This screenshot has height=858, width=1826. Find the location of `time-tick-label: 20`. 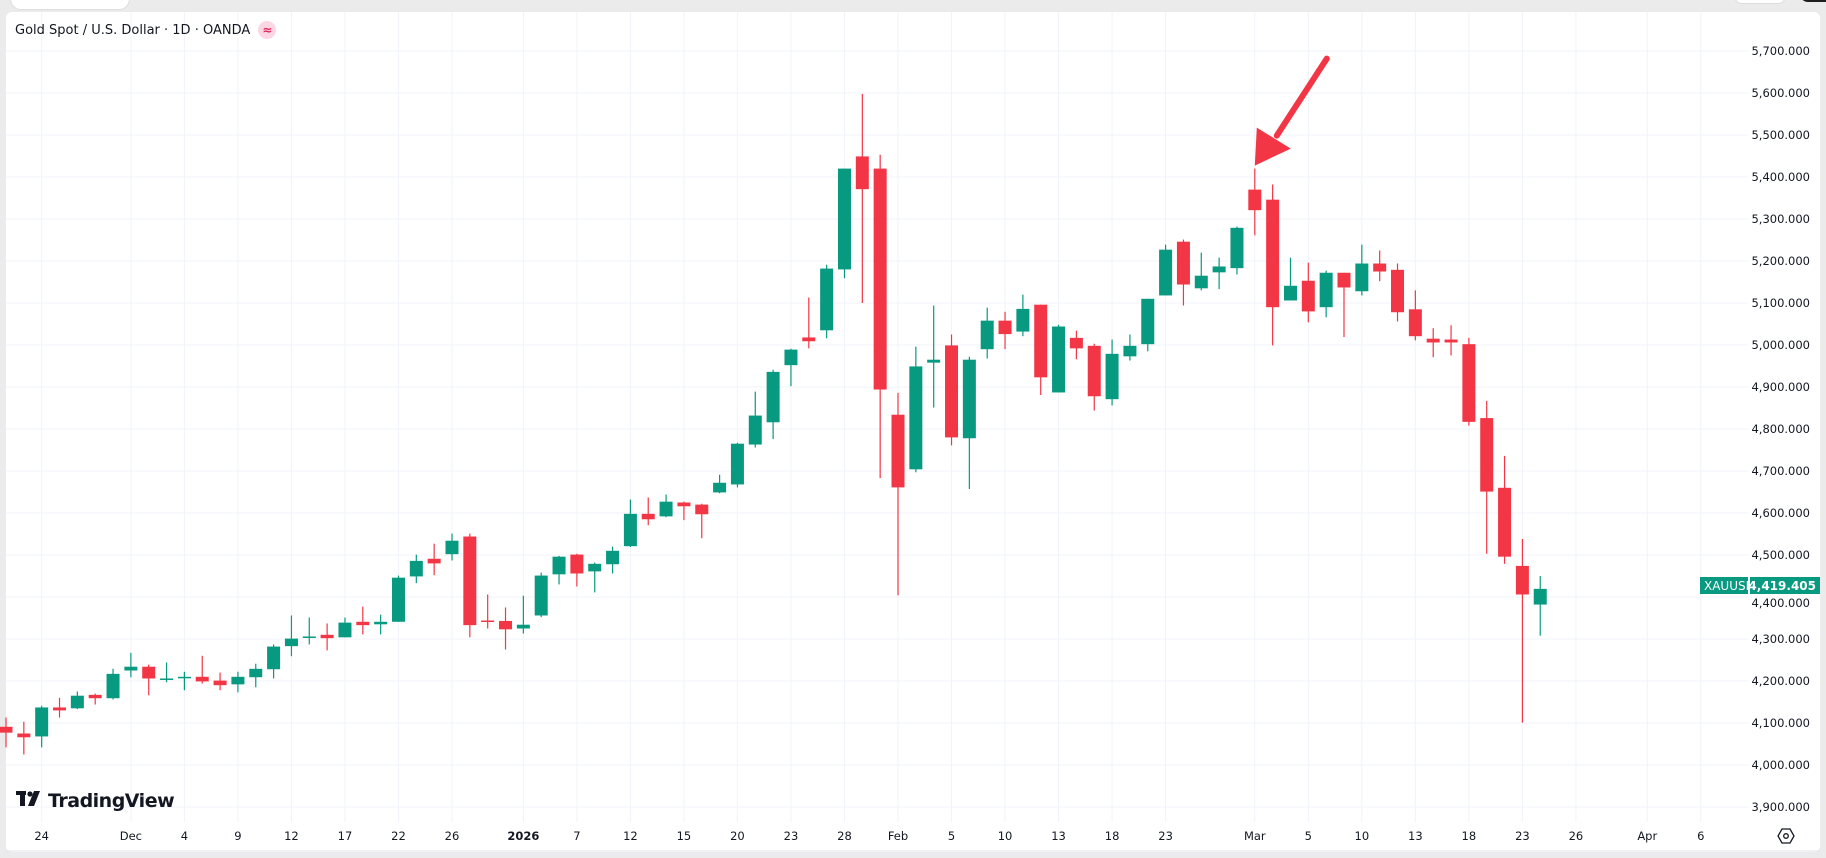

time-tick-label: 20 is located at coordinates (737, 836).